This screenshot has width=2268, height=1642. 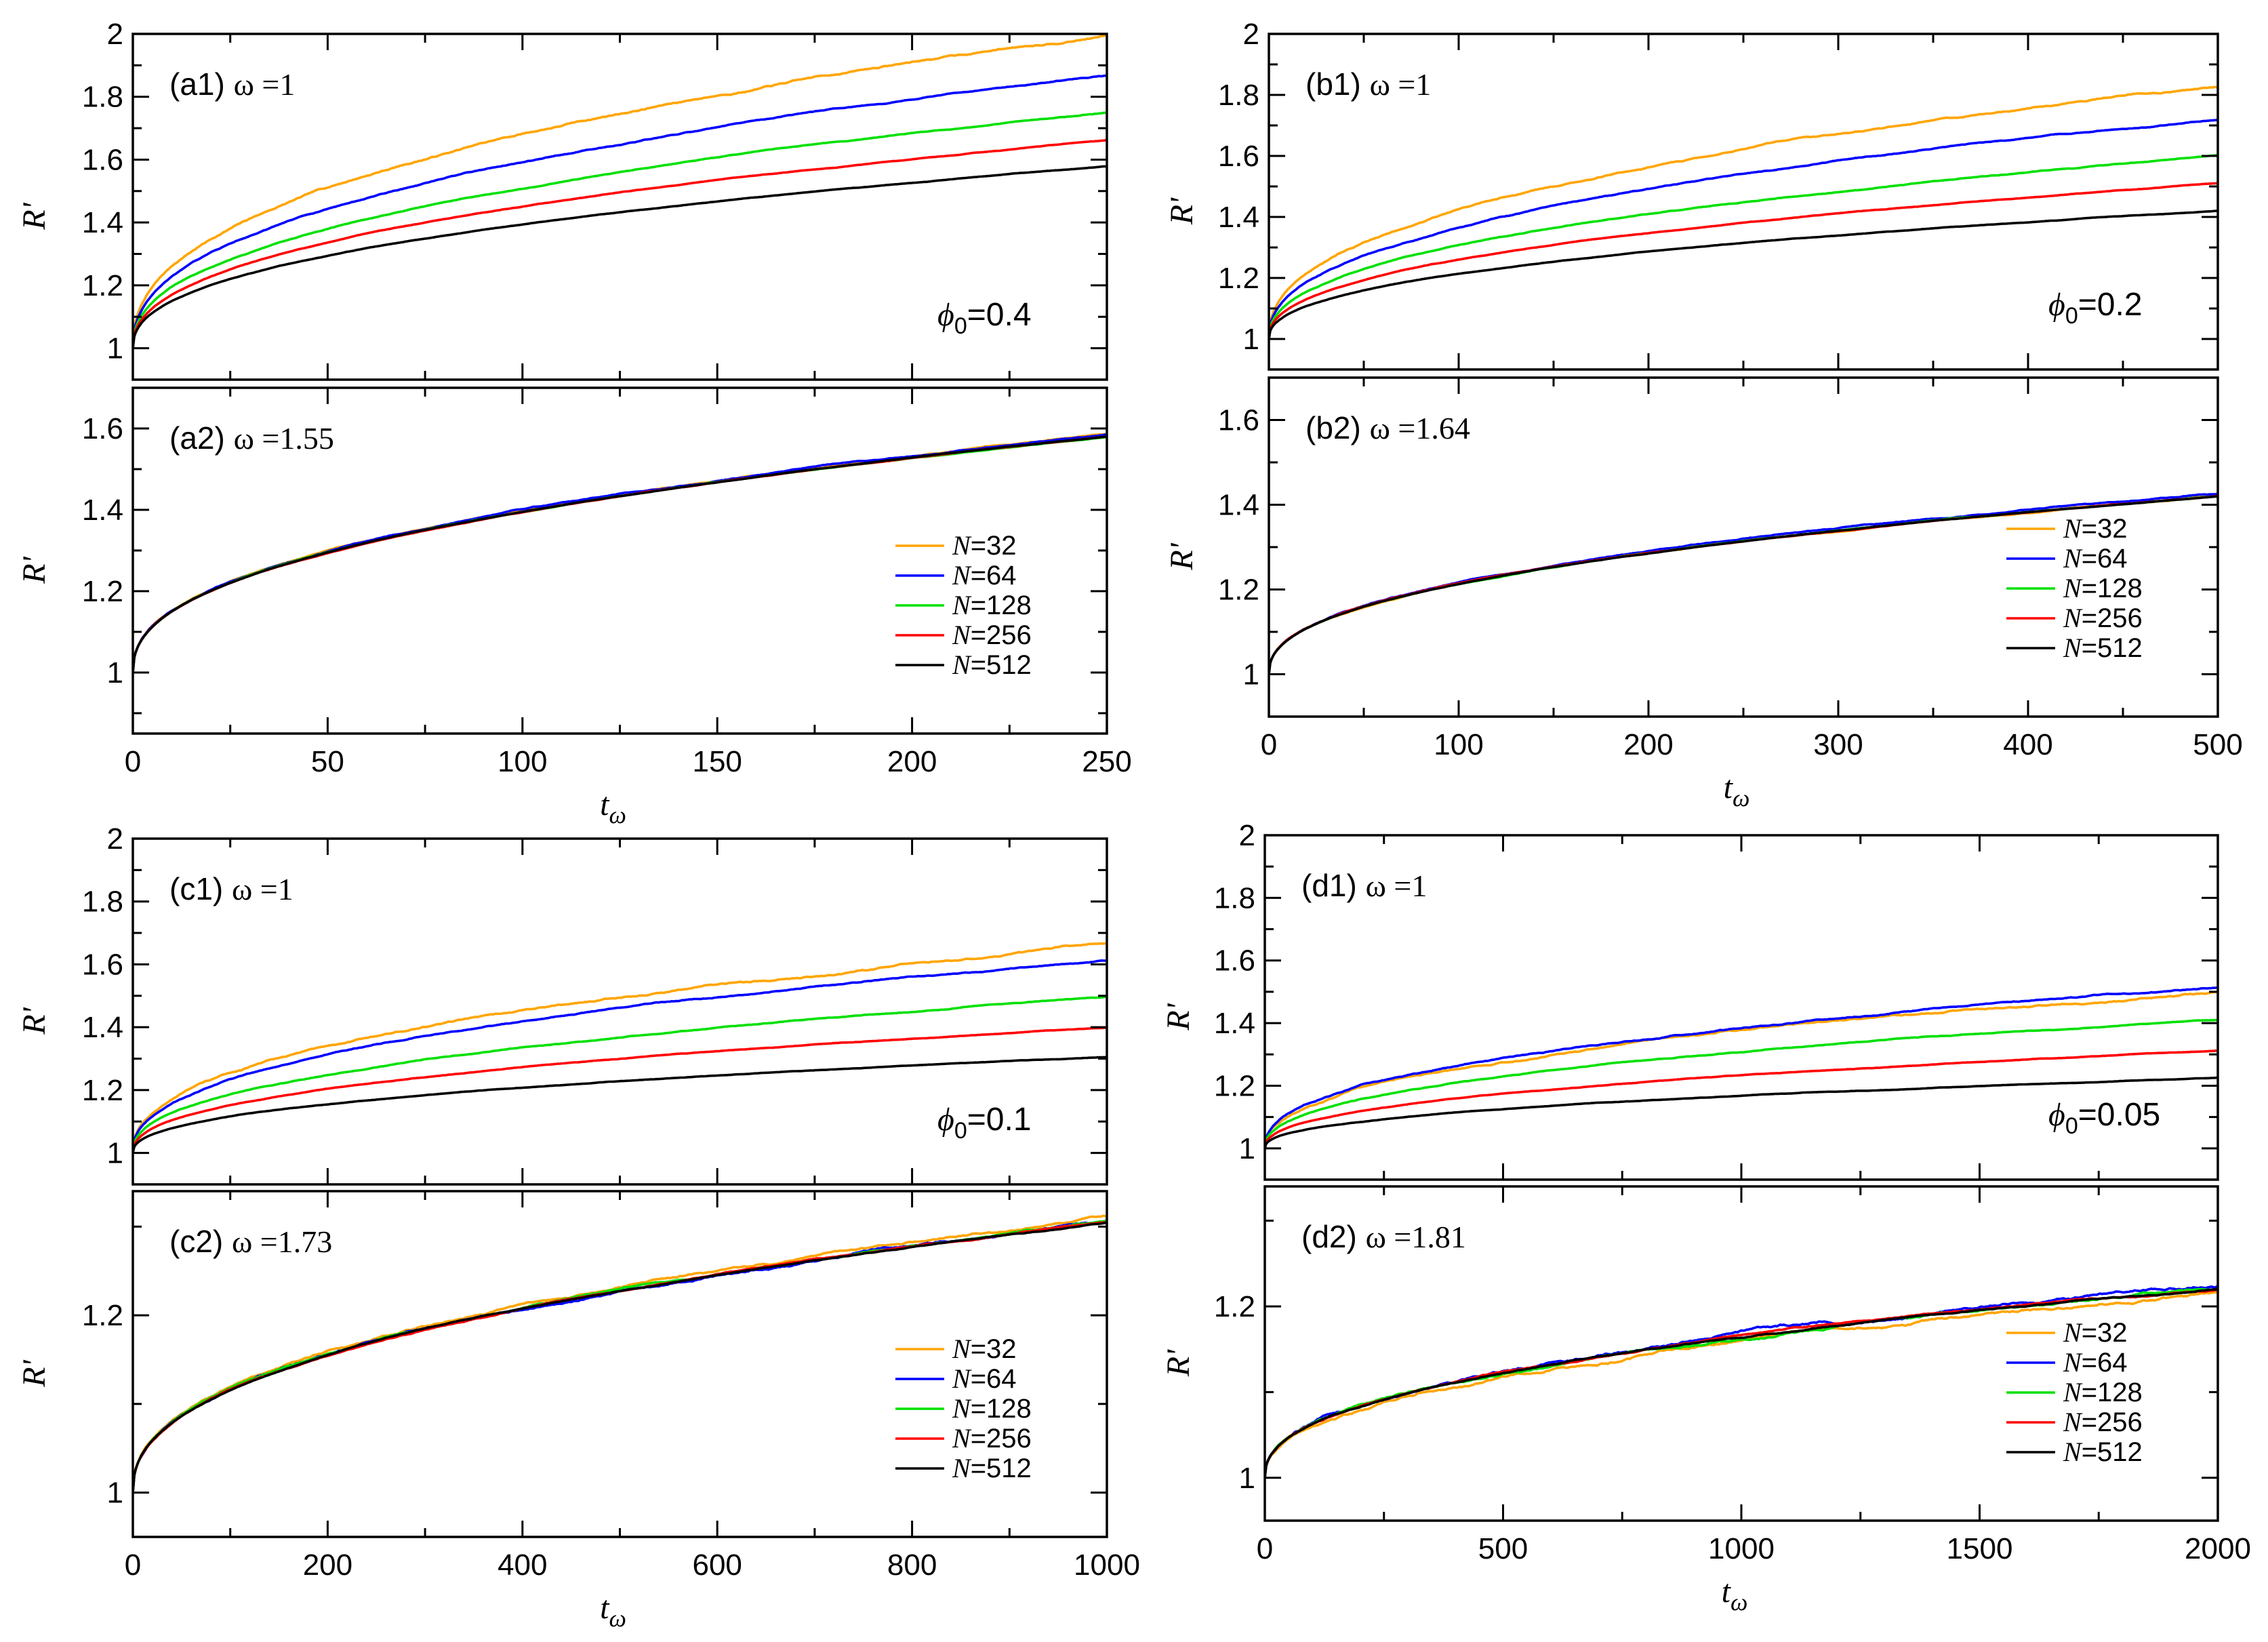 What do you see at coordinates (1735, 1595) in the screenshot?
I see `x-axis-label: tω` at bounding box center [1735, 1595].